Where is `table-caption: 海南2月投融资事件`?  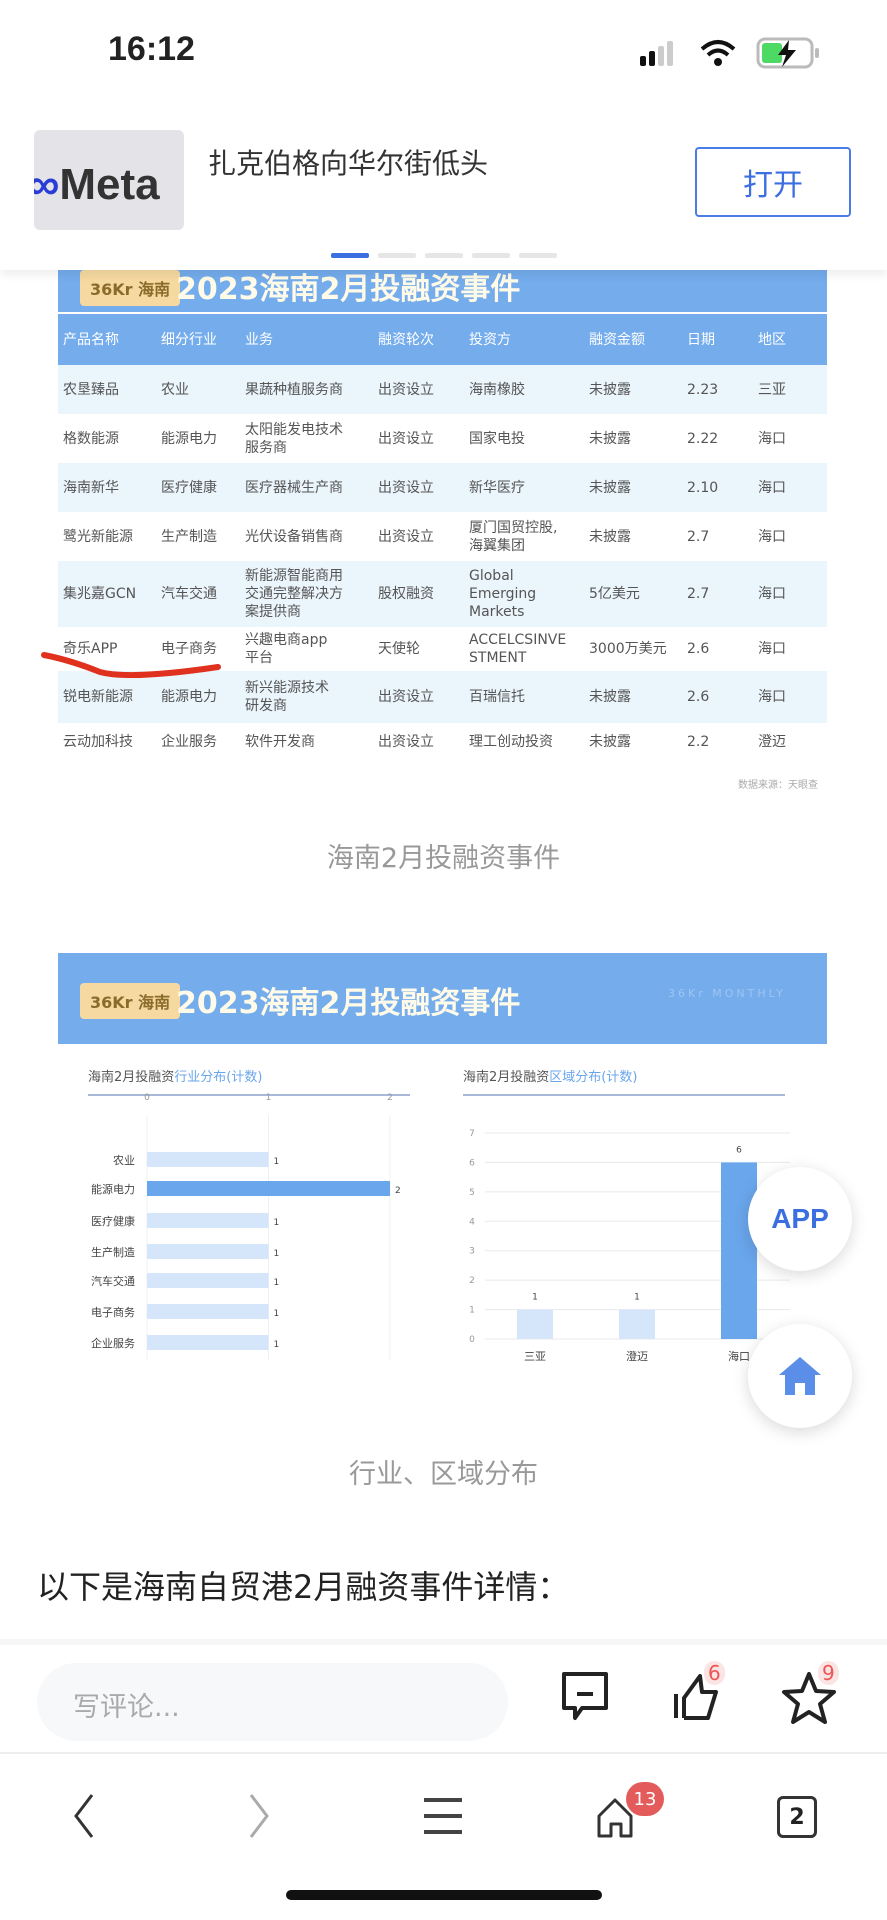
table-caption: 海南2月投融资事件 is located at coordinates (443, 858).